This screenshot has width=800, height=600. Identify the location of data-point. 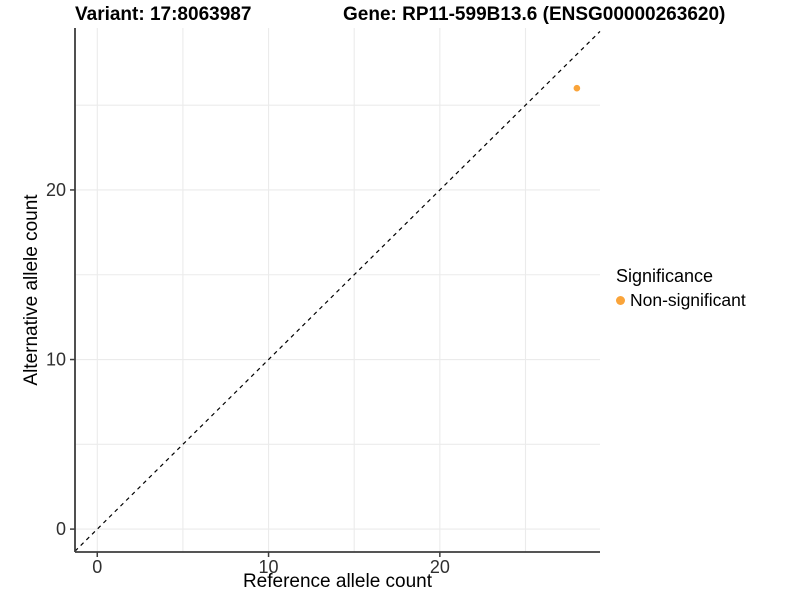
(577, 88).